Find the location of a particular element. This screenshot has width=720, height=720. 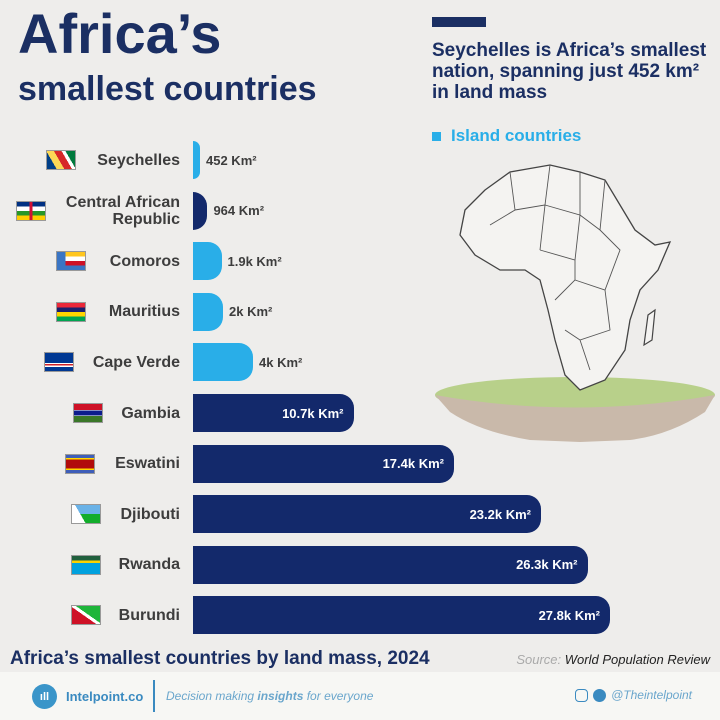

social-links: @Theintelpoint is located at coordinates (633, 695).